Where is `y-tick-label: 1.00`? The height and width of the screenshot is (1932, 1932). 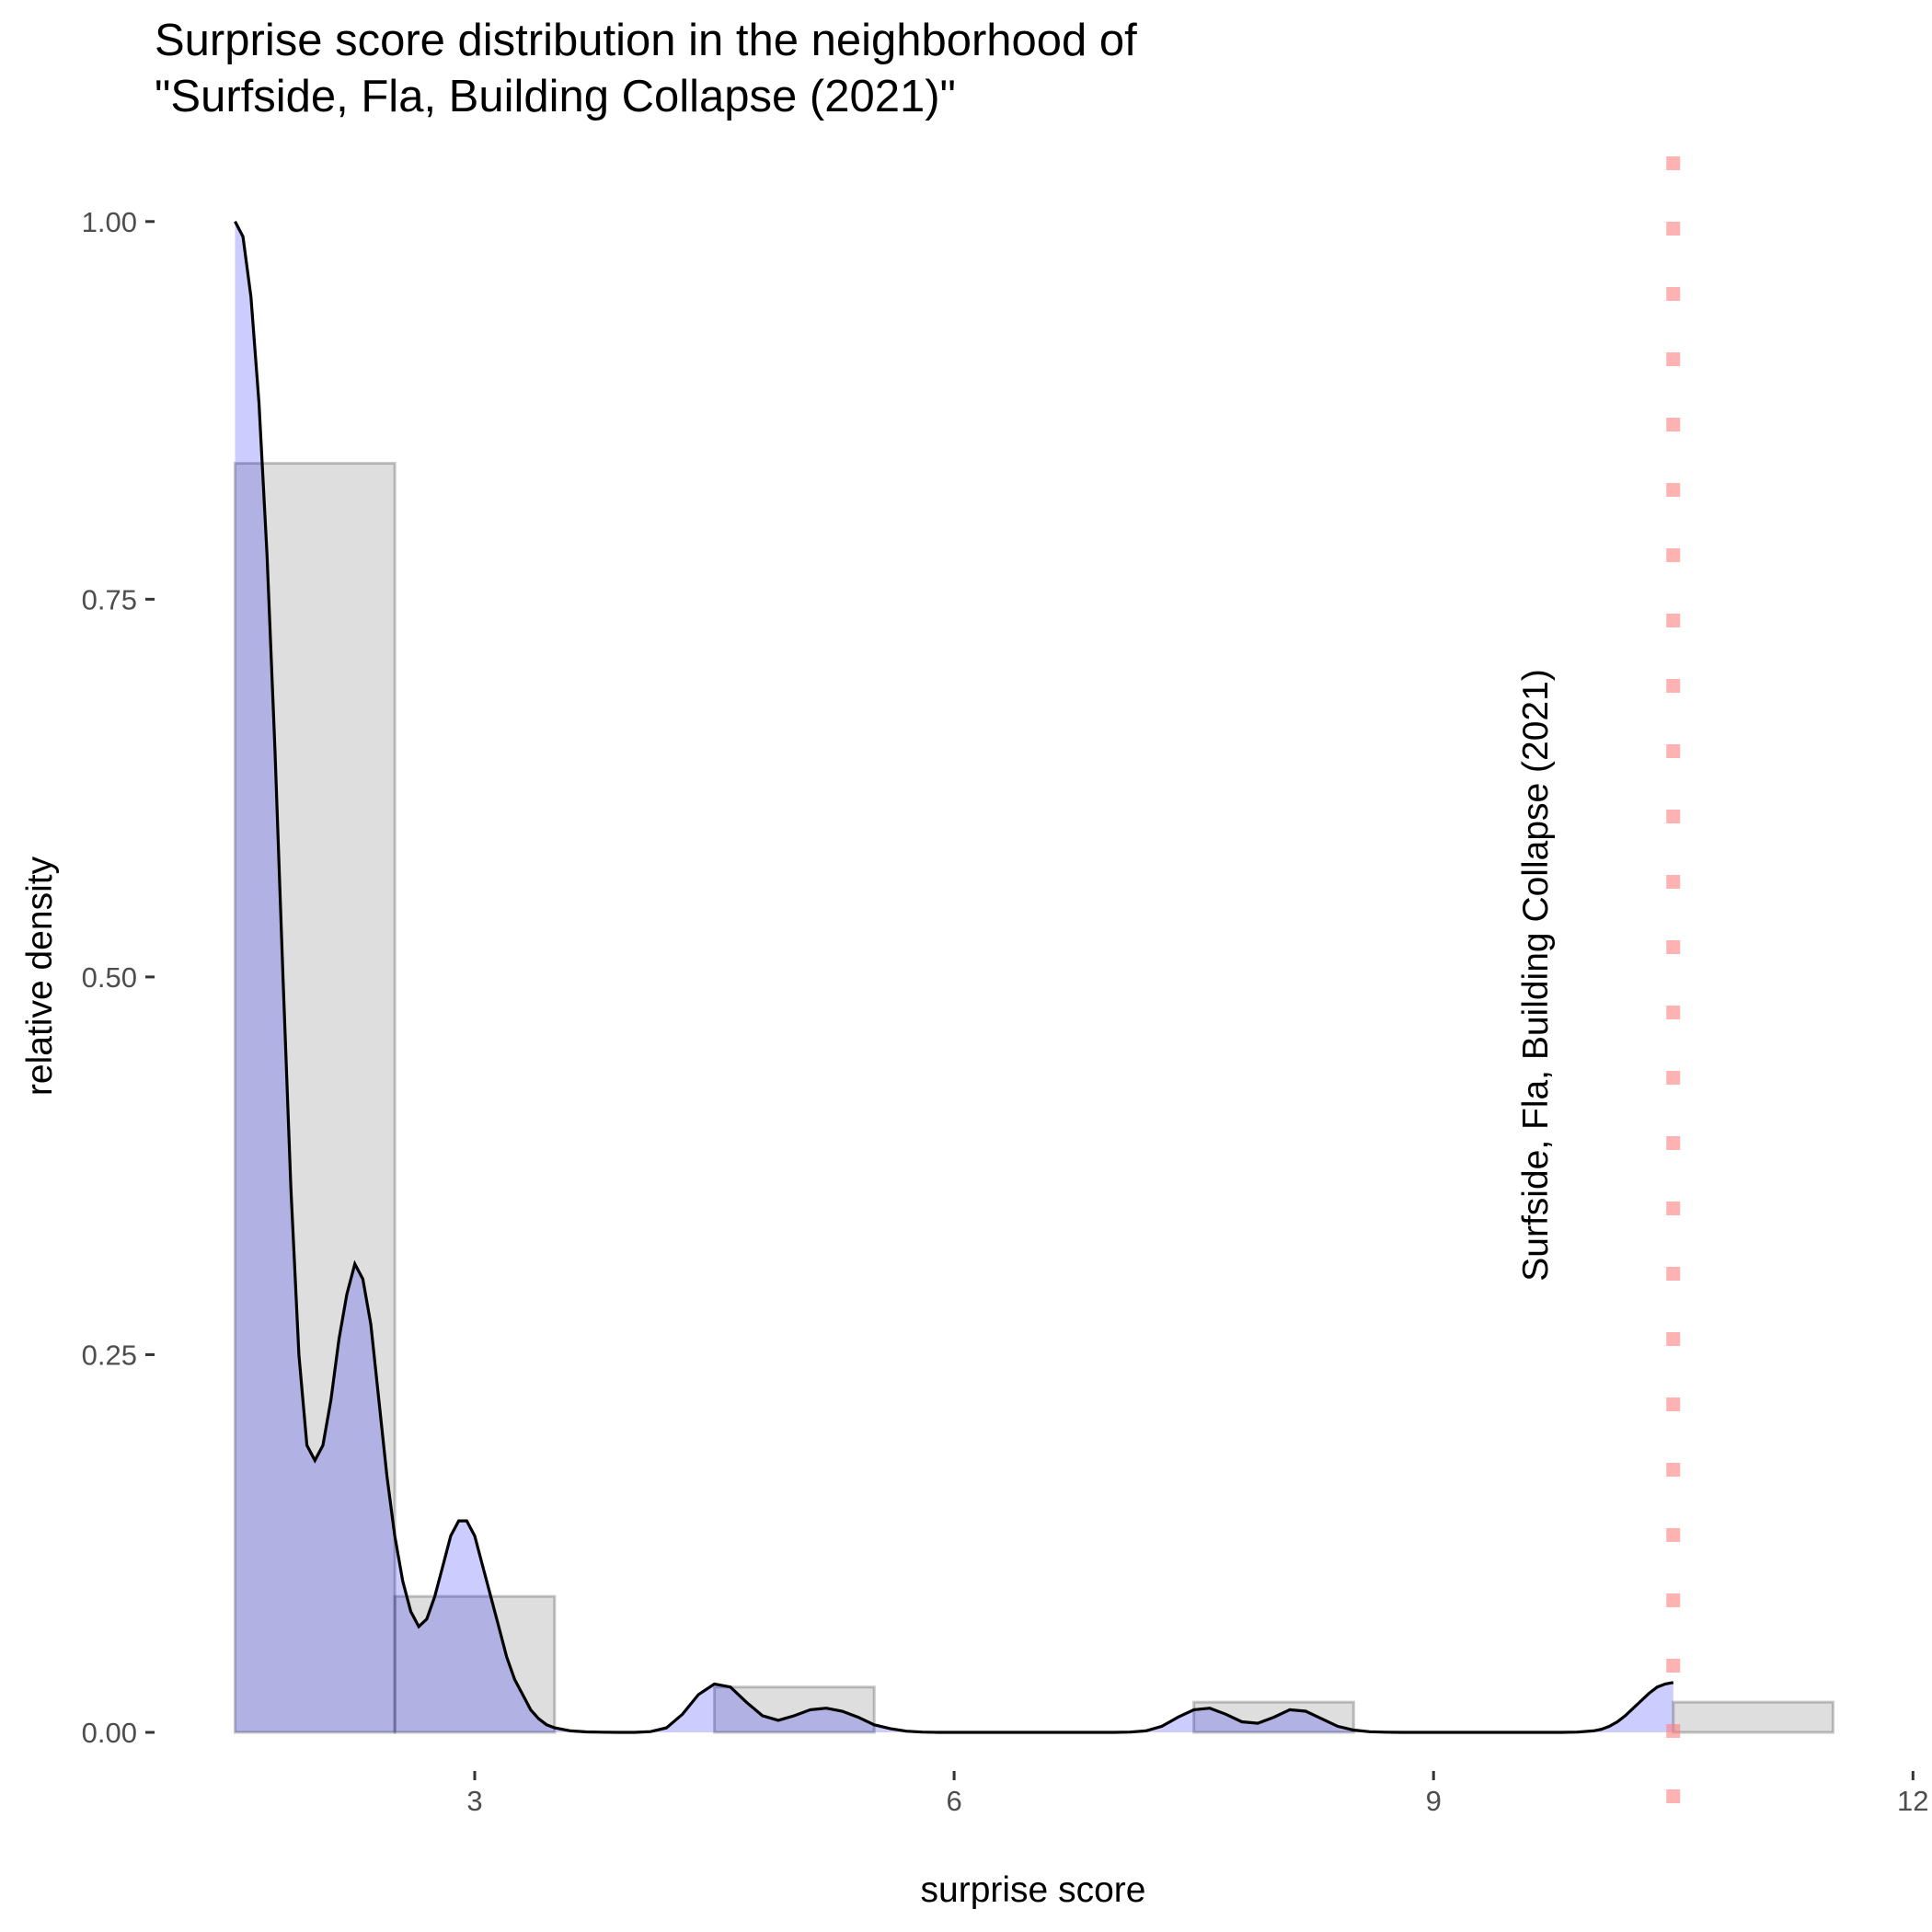 y-tick-label: 1.00 is located at coordinates (109, 222).